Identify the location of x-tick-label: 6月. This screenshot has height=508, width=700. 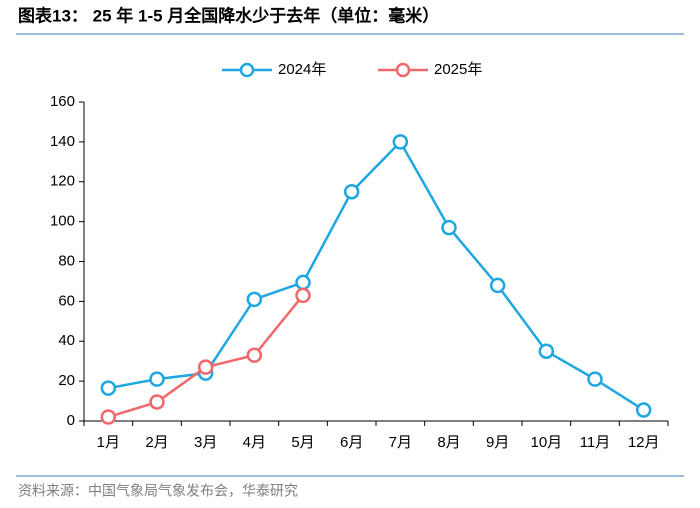
(351, 442).